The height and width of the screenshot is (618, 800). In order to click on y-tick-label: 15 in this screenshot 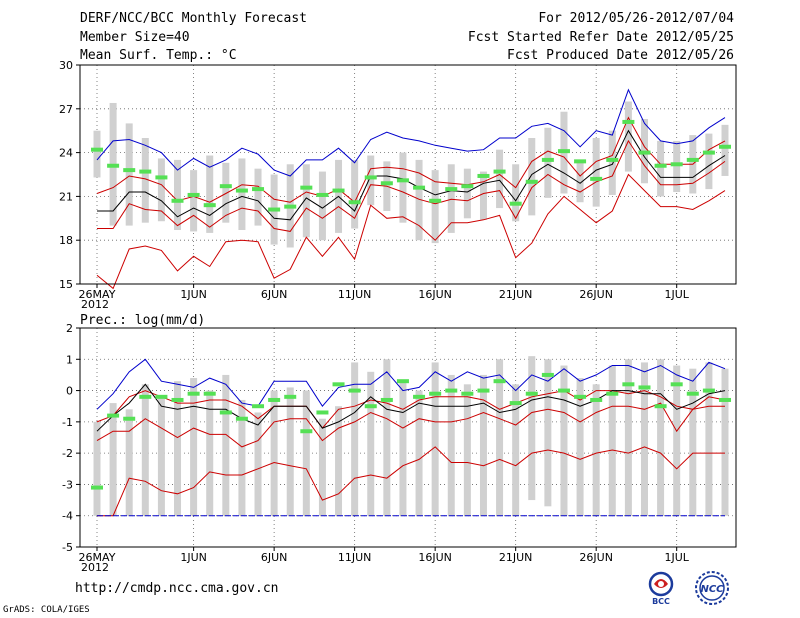, I will do `click(66, 284)`.